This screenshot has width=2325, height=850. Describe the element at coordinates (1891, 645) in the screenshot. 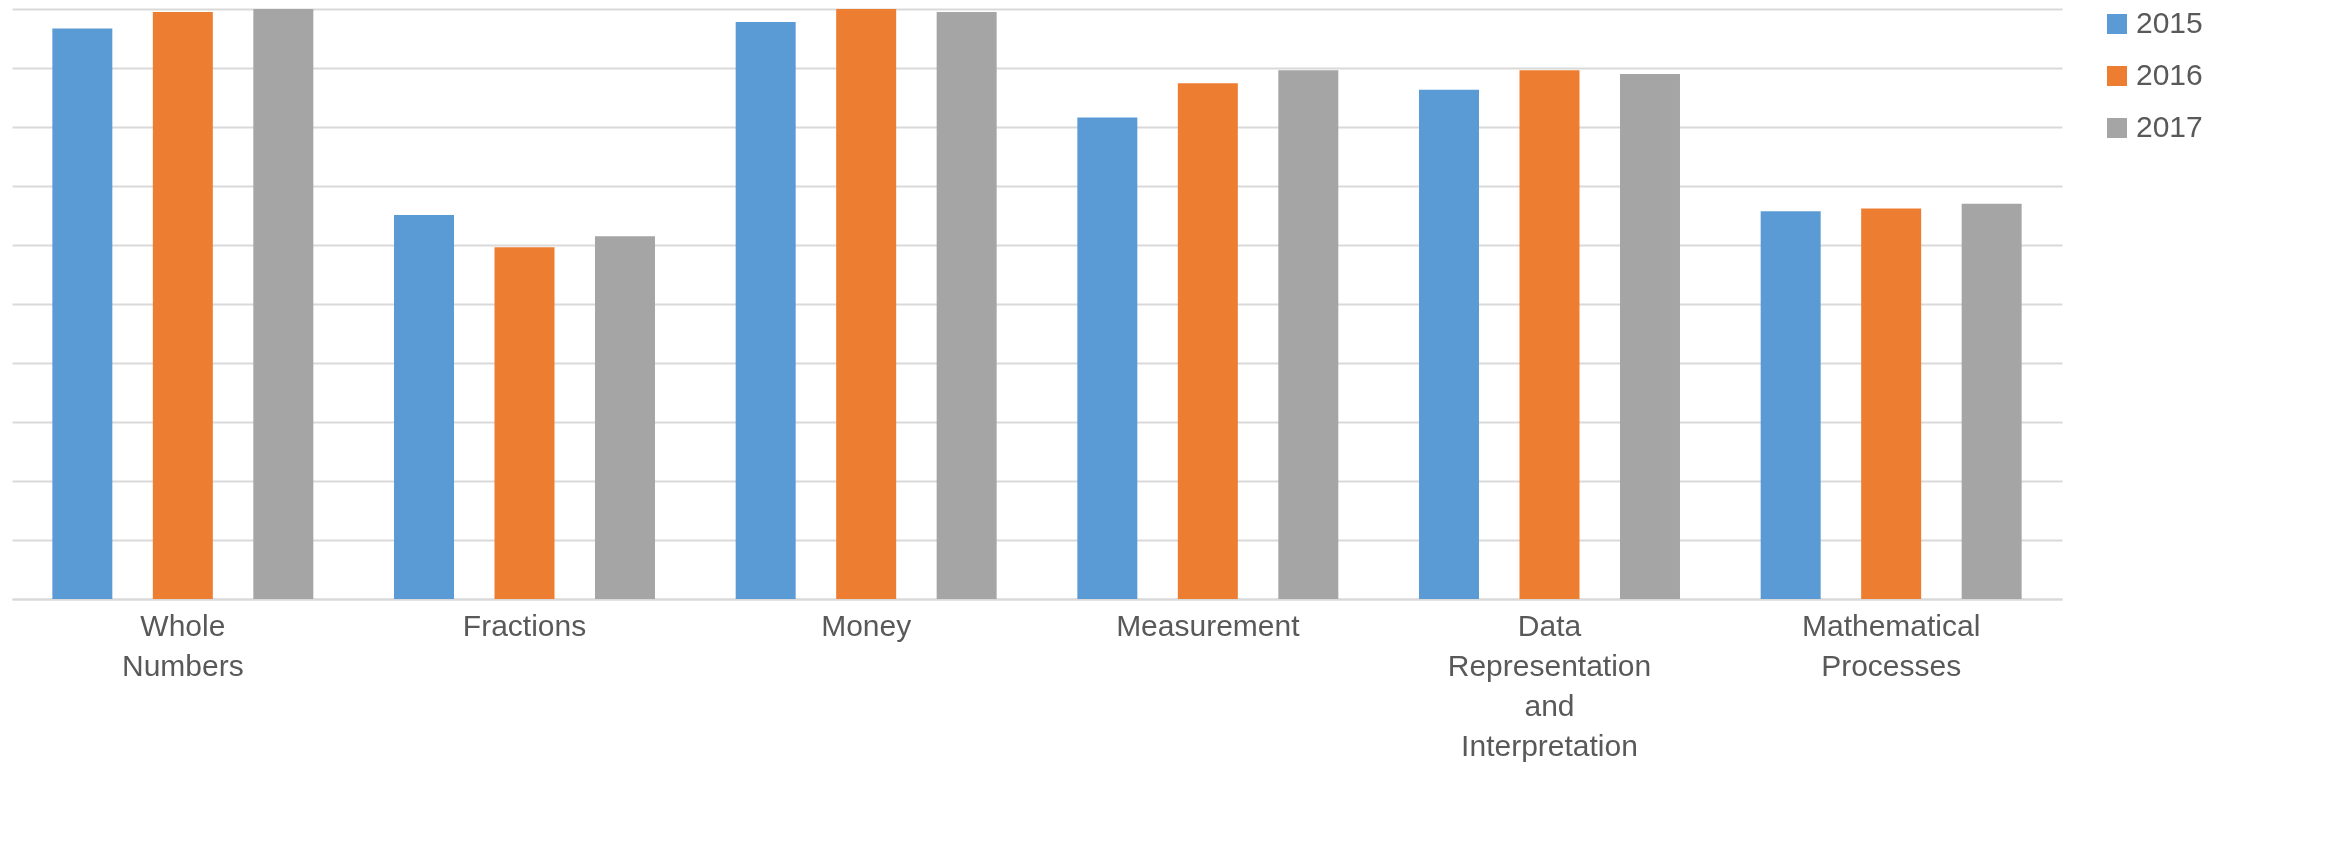

I see `x-tick-label: Mathematical Processes` at that location.